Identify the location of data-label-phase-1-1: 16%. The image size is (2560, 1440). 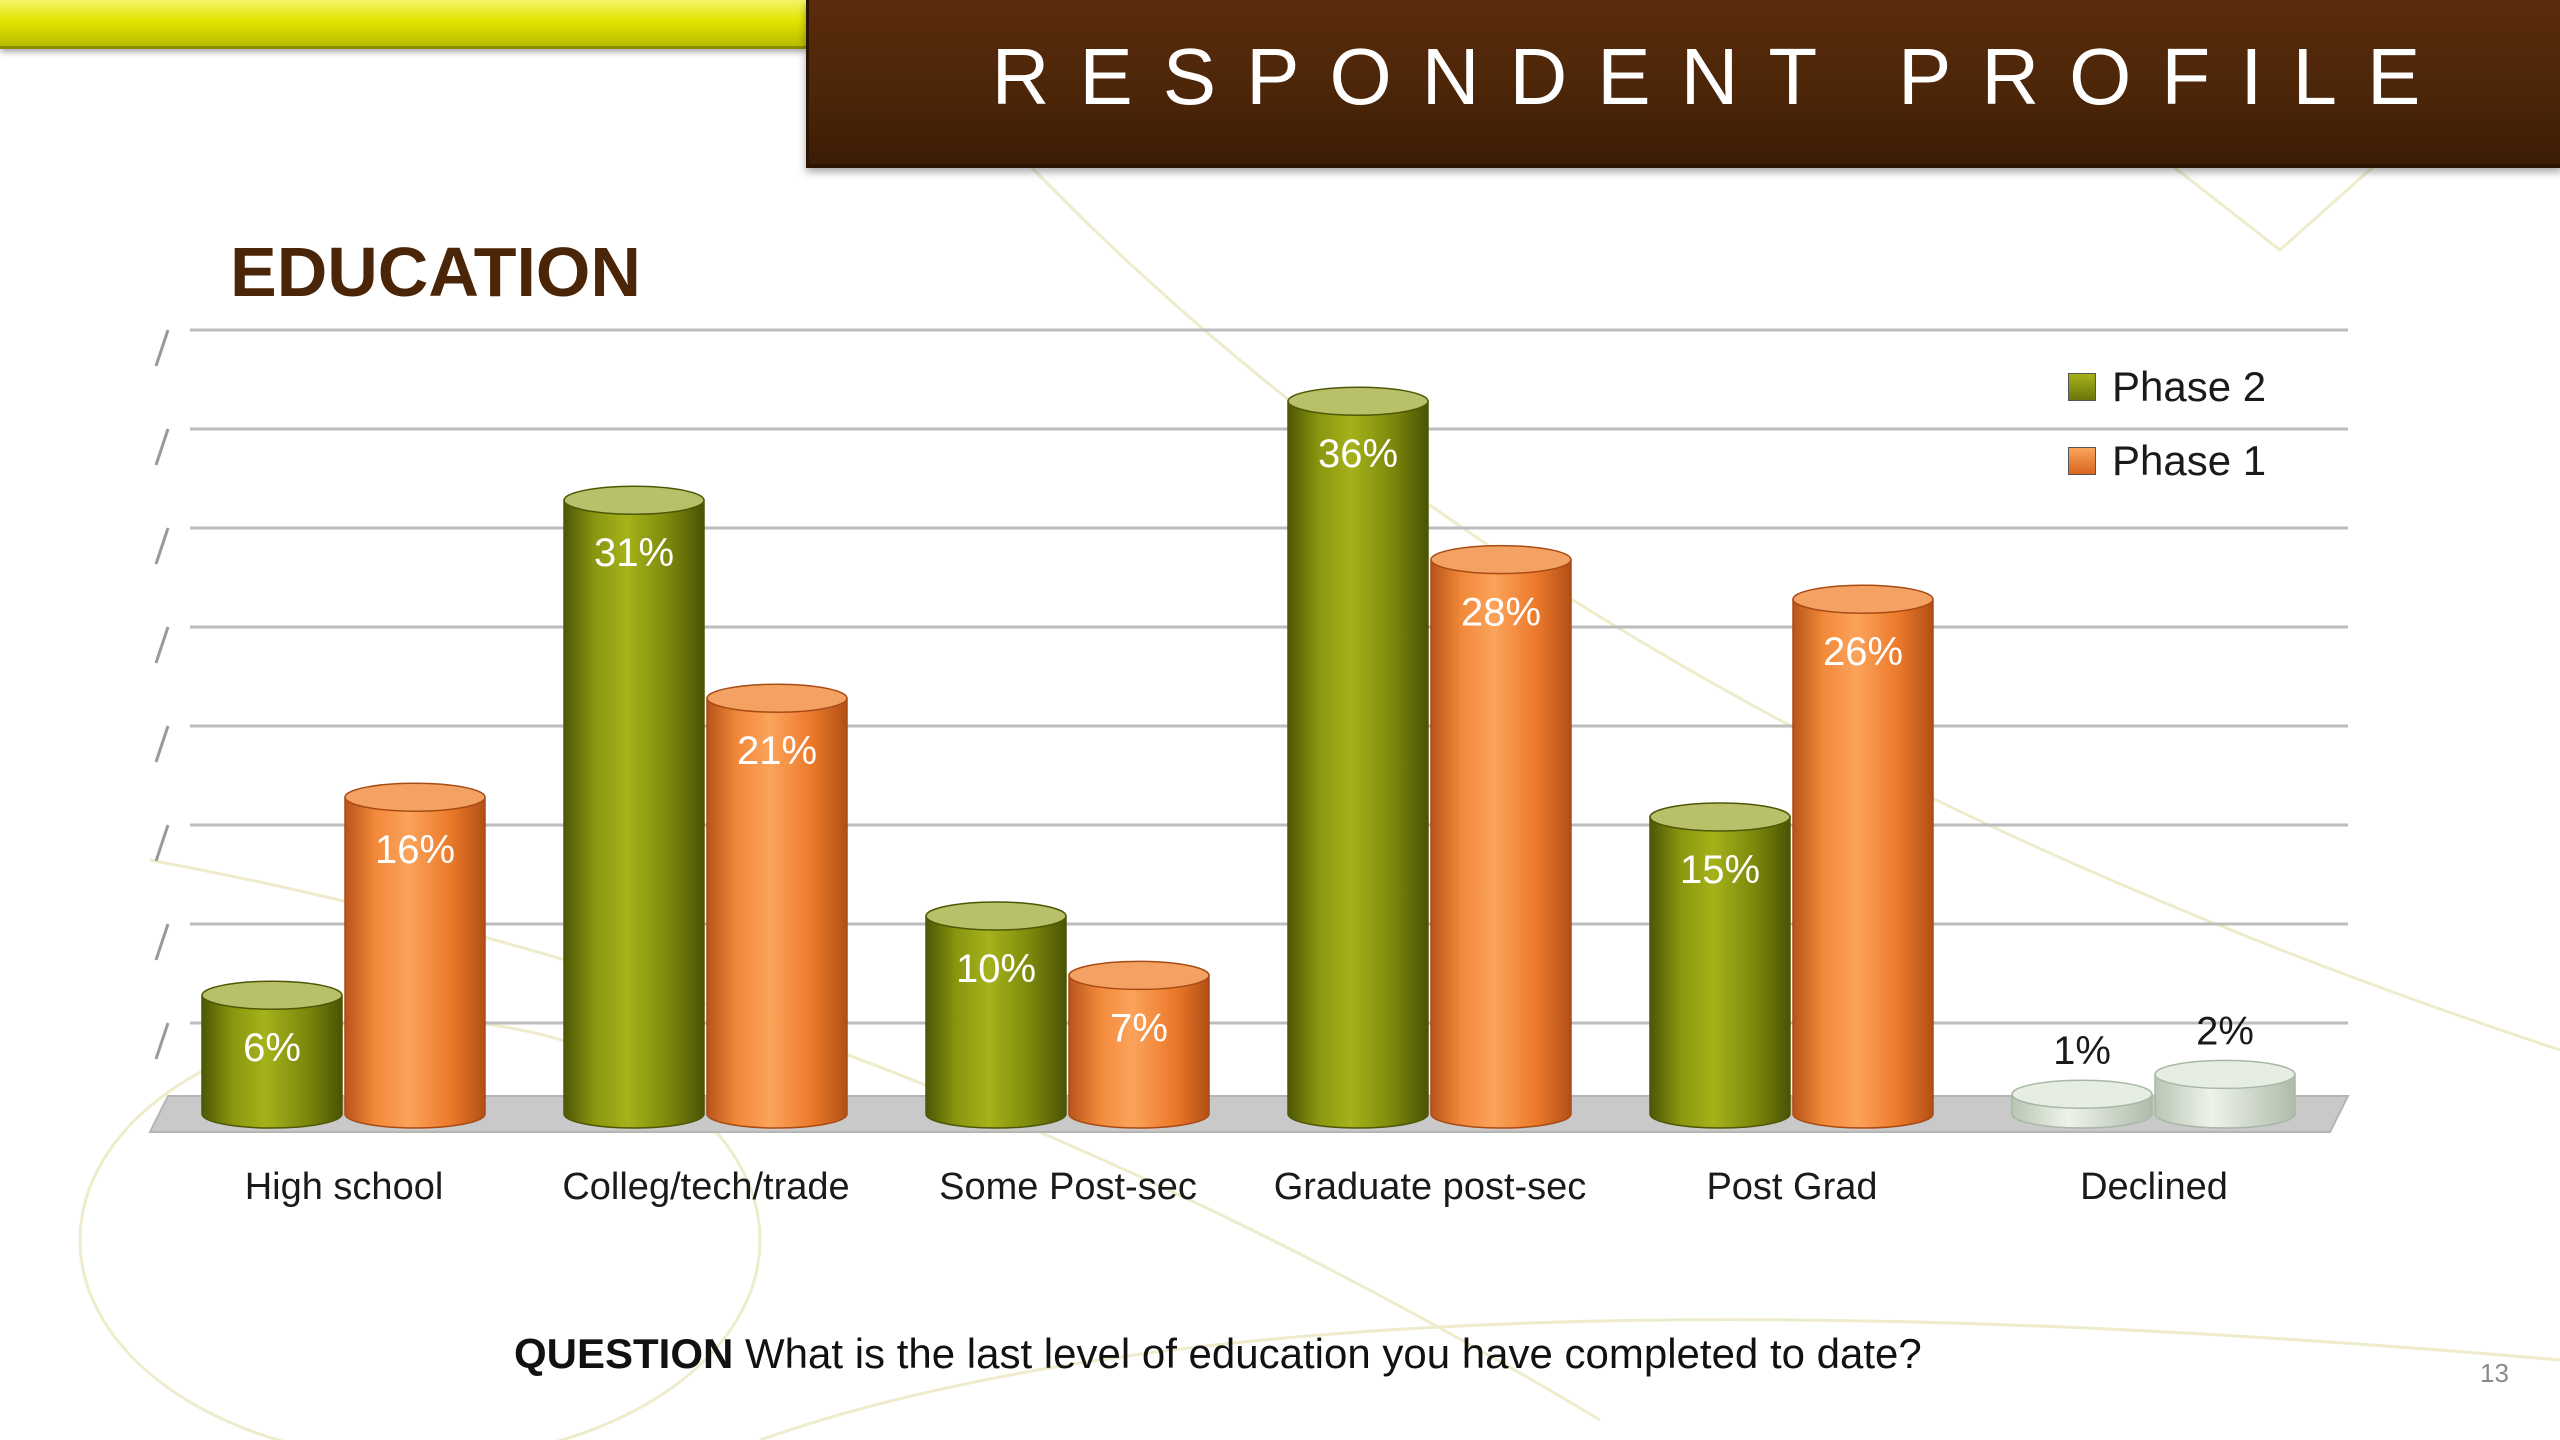
(415, 850).